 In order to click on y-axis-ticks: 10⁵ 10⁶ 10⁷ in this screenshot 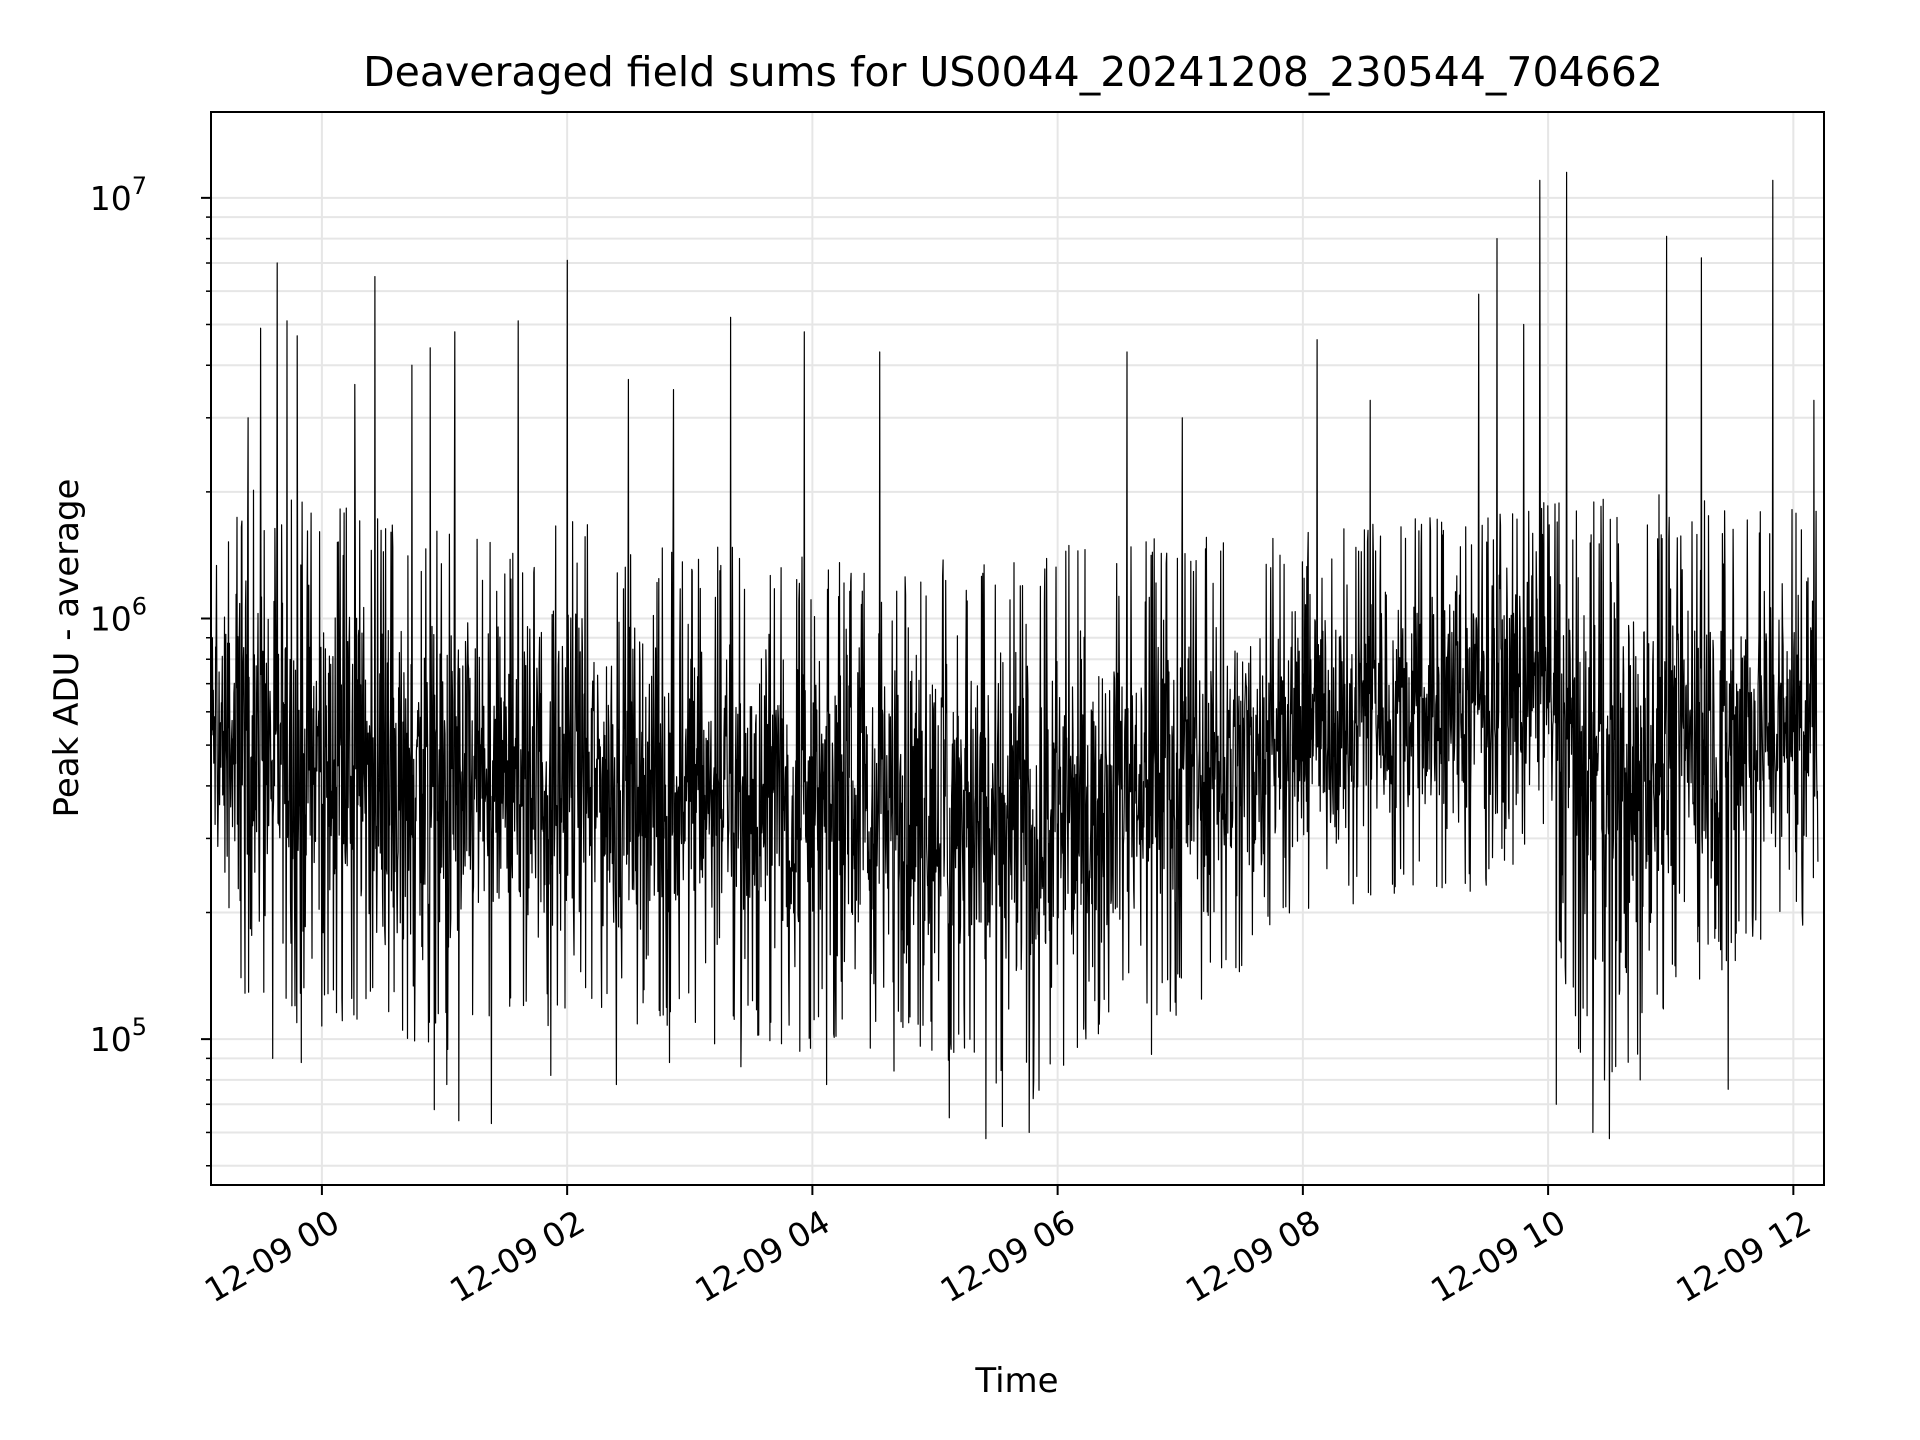, I will do `click(150, 669)`.